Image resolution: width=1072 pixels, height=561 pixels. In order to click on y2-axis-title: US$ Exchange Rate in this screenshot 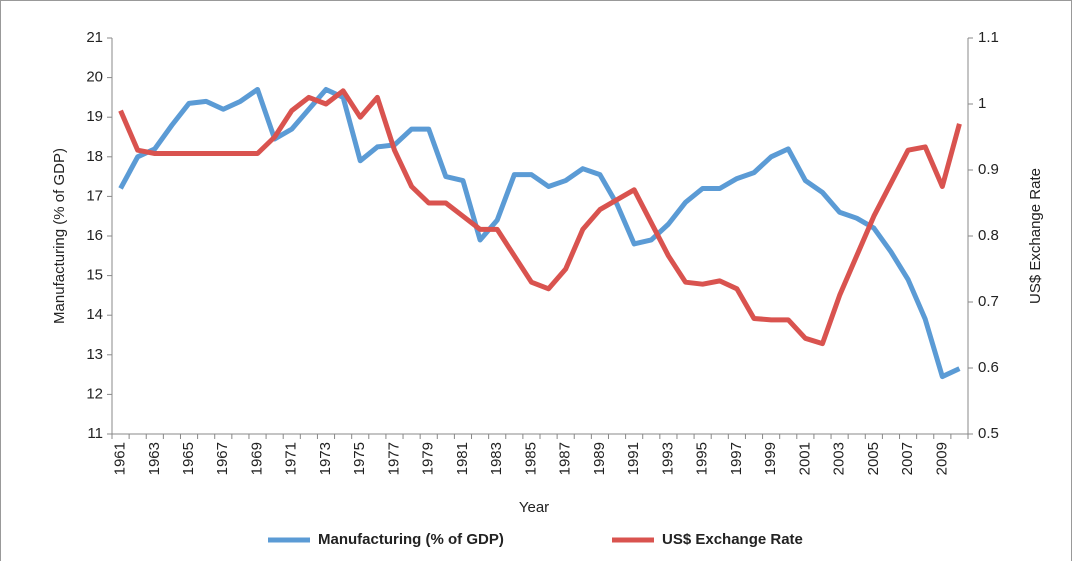, I will do `click(1035, 236)`.